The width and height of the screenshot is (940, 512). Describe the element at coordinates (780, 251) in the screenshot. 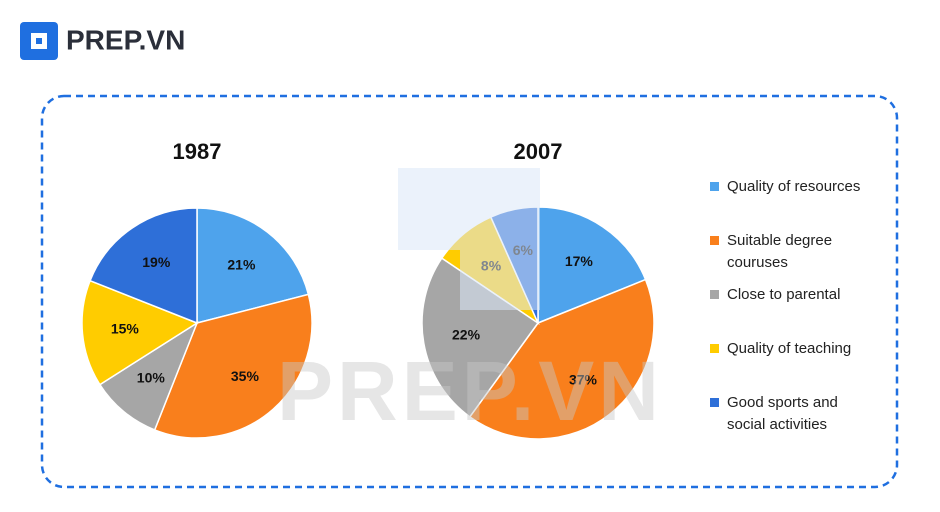

I see `legend-label: Suitable degree couruses` at that location.